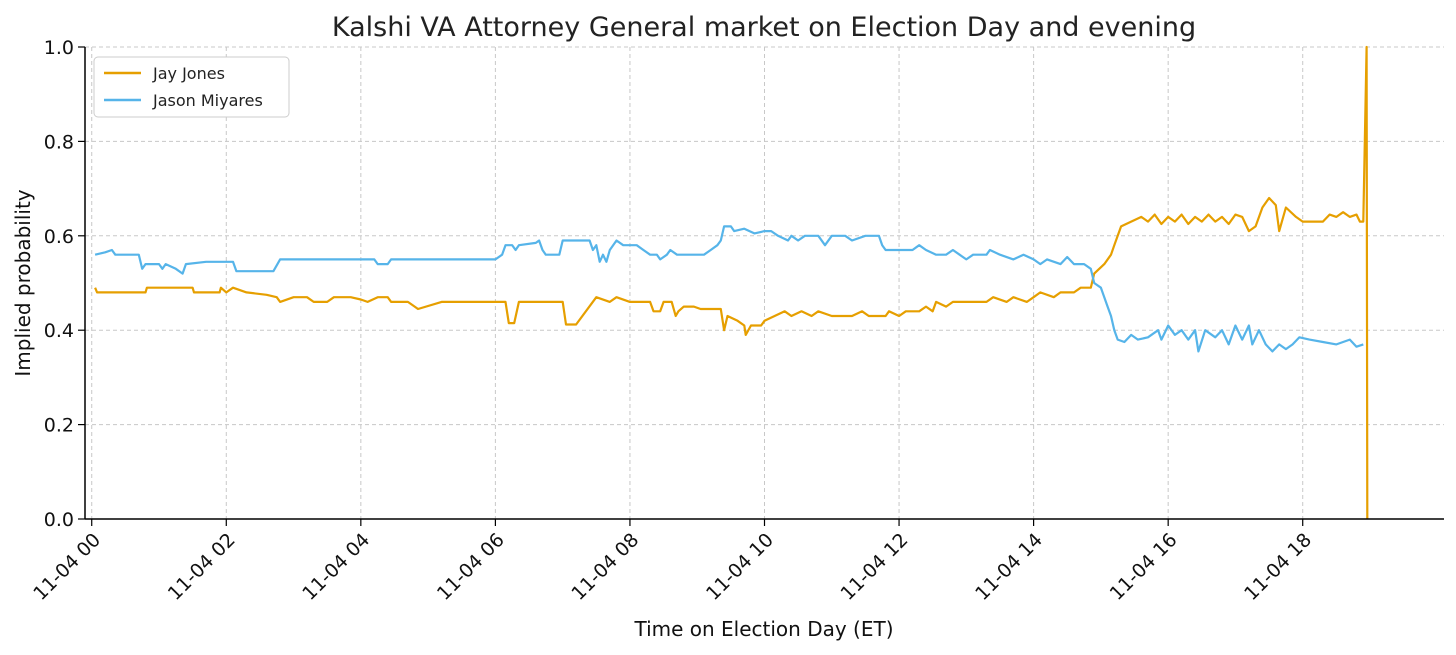 The image size is (1456, 655). Describe the element at coordinates (59, 142) in the screenshot. I see `y-tick-label-0-8: 0.8` at that location.